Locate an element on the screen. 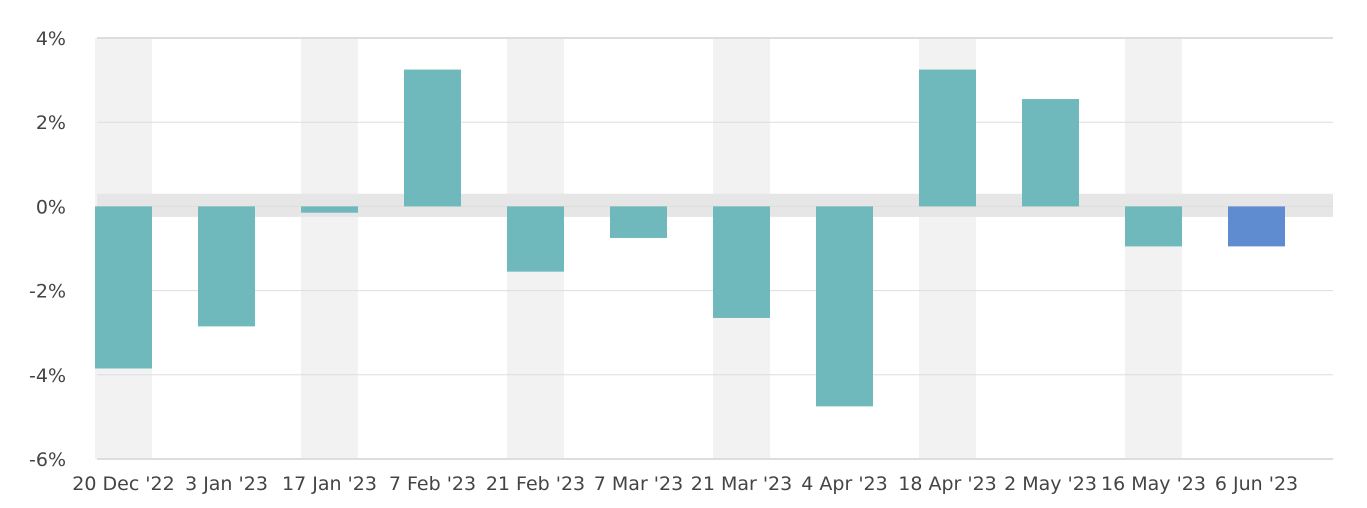 This screenshot has width=1367, height=508. y-axis-ticks: 4% 2% 0% -2% -4% -6% is located at coordinates (47, 249).